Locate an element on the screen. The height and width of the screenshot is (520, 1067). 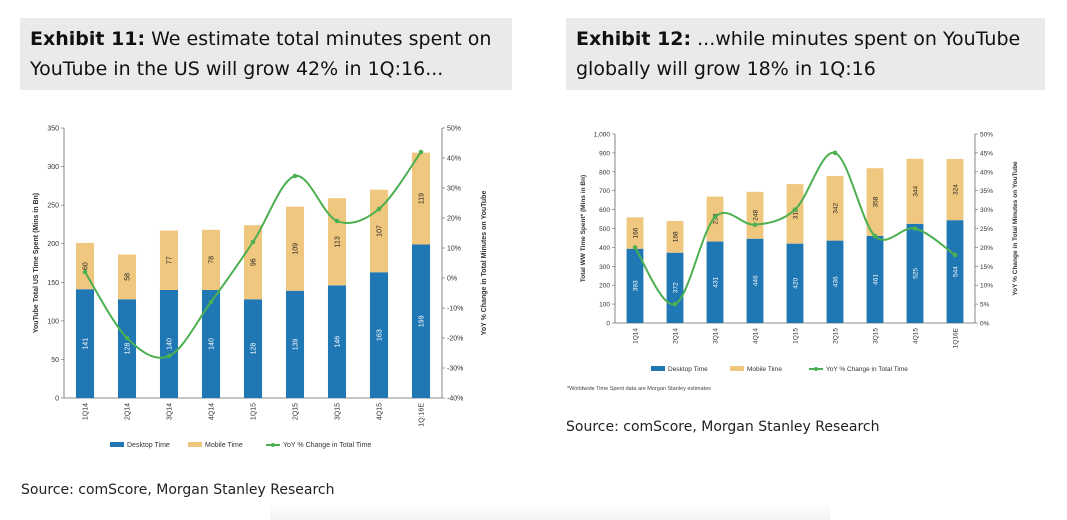
exhibit-12-label-desktop: 544 is located at coordinates (956, 271).